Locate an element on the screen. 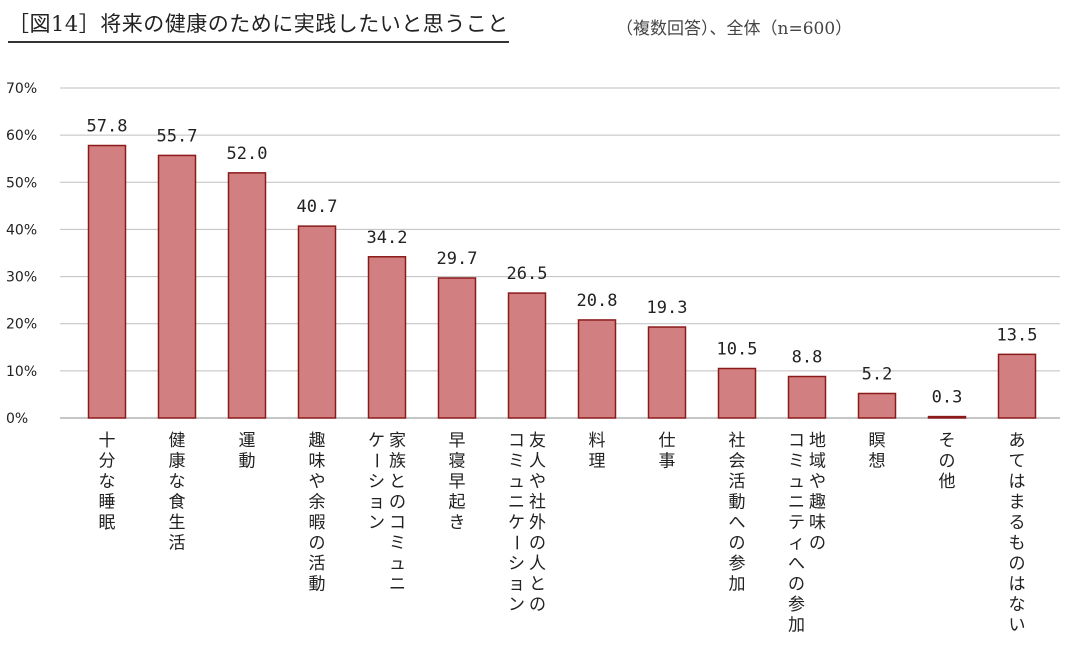 Image resolution: width=1067 pixels, height=656 pixels. data-label: 5.2 is located at coordinates (877, 374).